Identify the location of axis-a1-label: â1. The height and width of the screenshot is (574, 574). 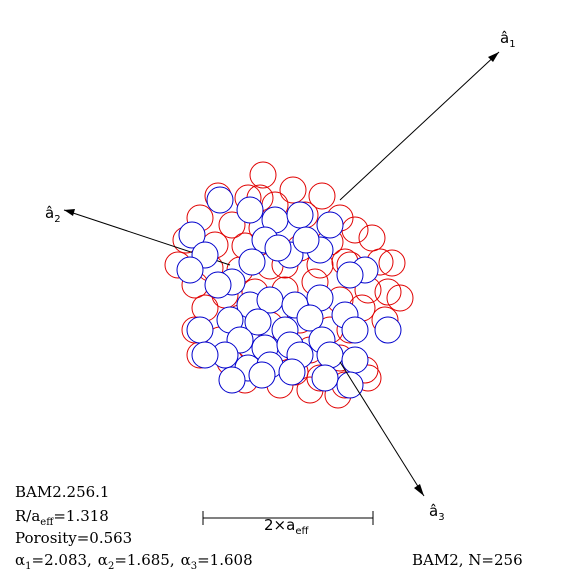
(508, 39).